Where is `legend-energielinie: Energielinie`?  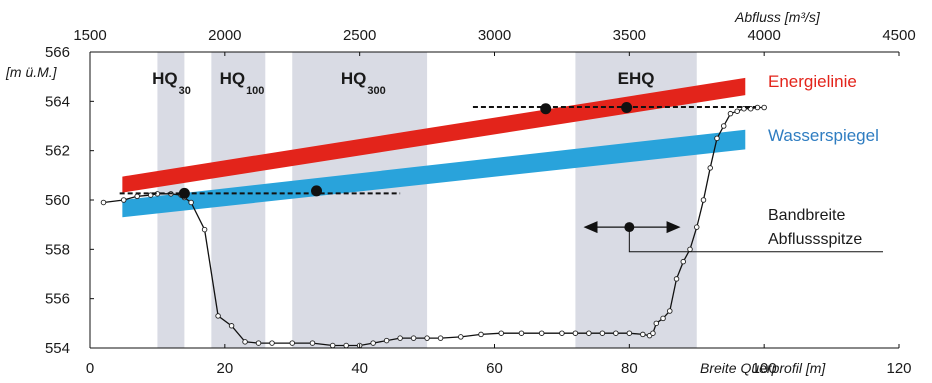 legend-energielinie: Energielinie is located at coordinates (812, 81).